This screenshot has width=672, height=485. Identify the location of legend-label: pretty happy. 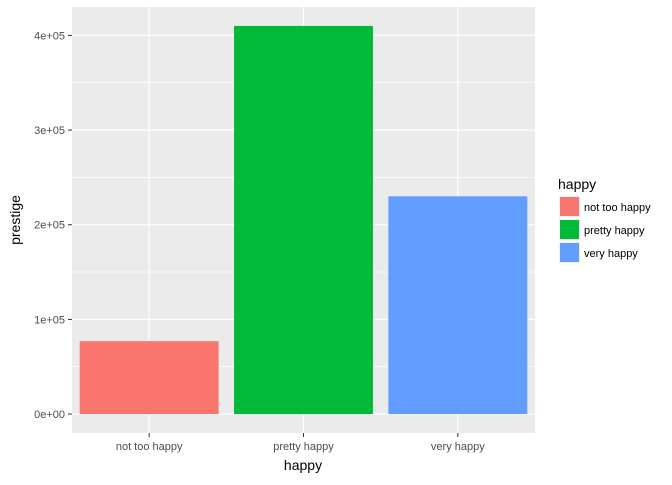
(614, 231).